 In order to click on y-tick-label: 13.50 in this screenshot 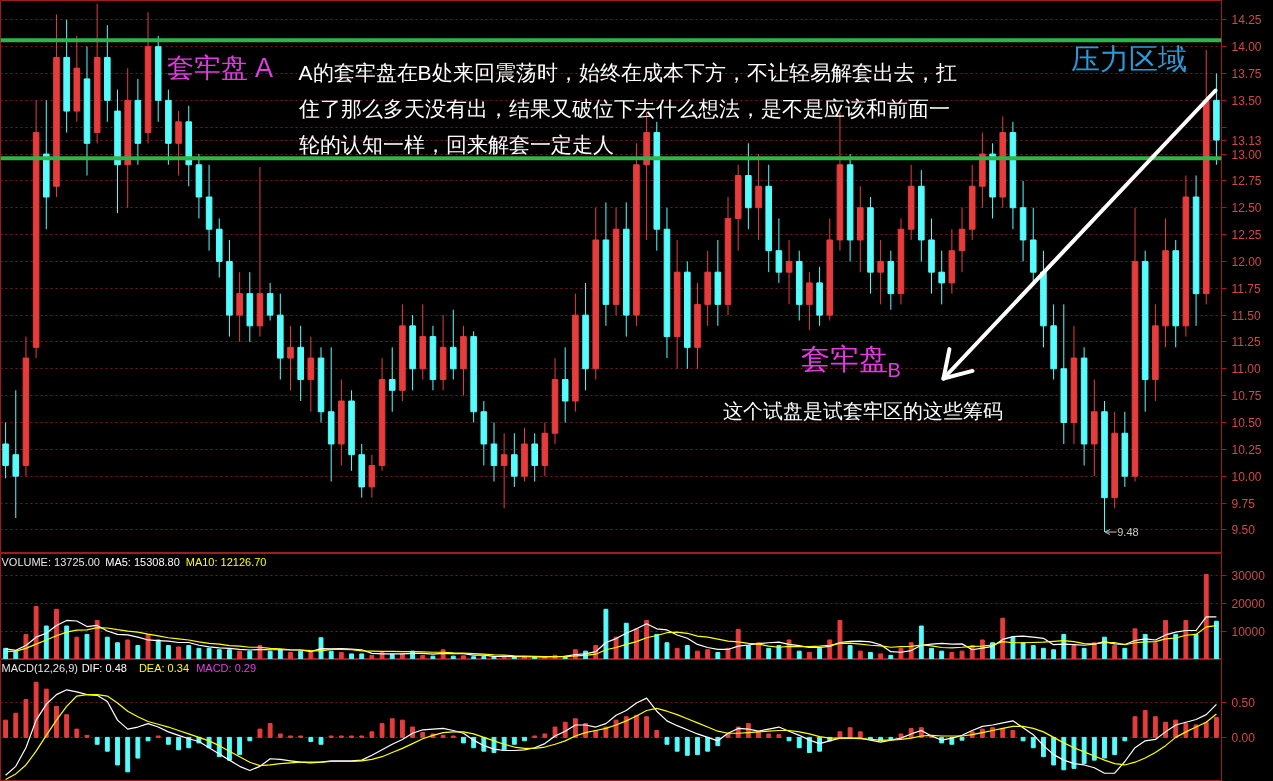, I will do `click(1246, 100)`.